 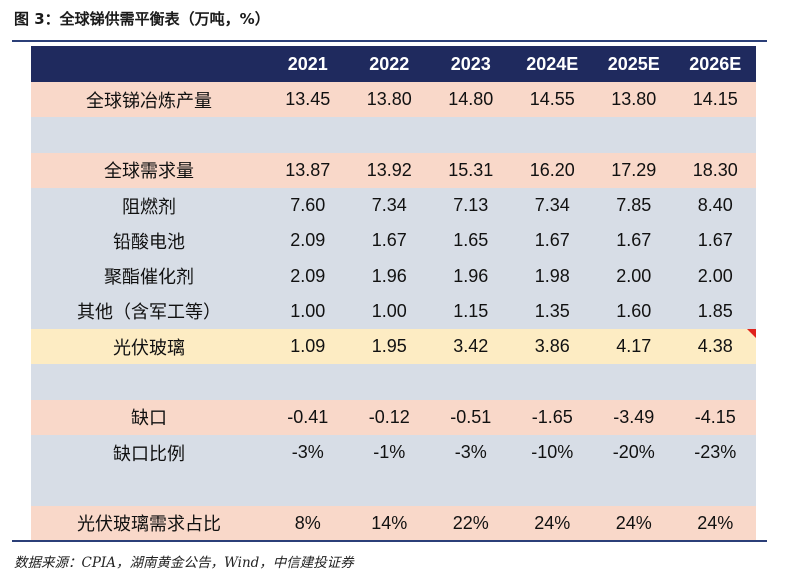 I want to click on row-label: 聚酯催化剂, so click(x=149, y=276).